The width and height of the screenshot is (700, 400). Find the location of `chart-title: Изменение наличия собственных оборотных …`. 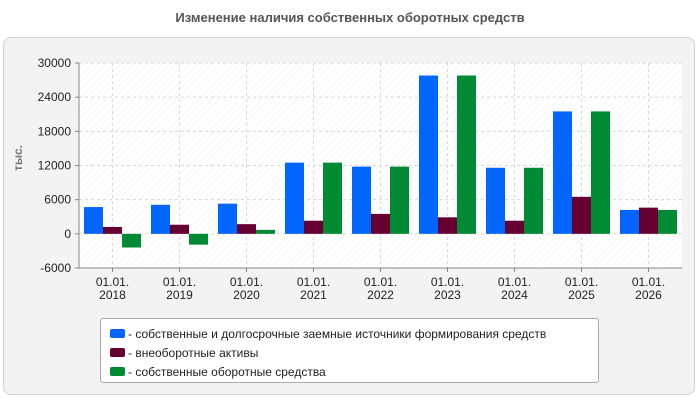

chart-title: Изменение наличия собственных оборотных … is located at coordinates (350, 17).